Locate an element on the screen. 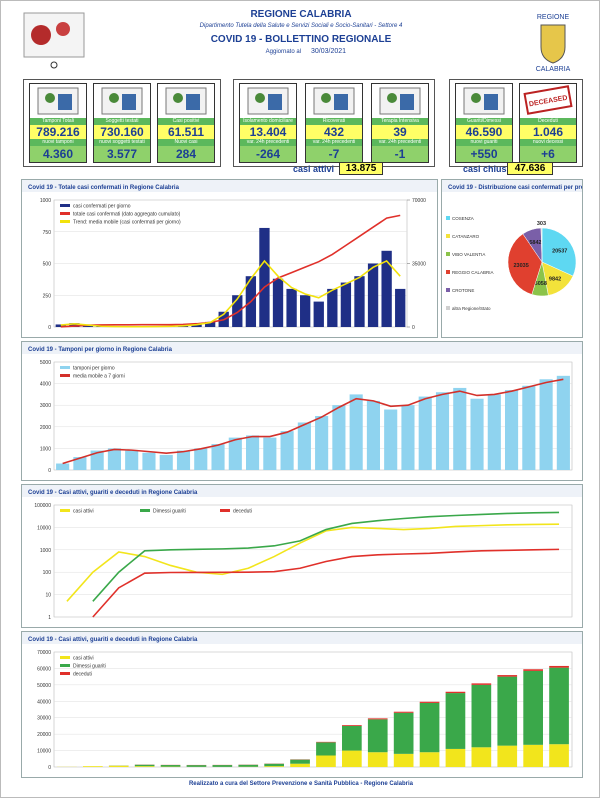  legend-label: tamponi per giorno is located at coordinates (94, 369).